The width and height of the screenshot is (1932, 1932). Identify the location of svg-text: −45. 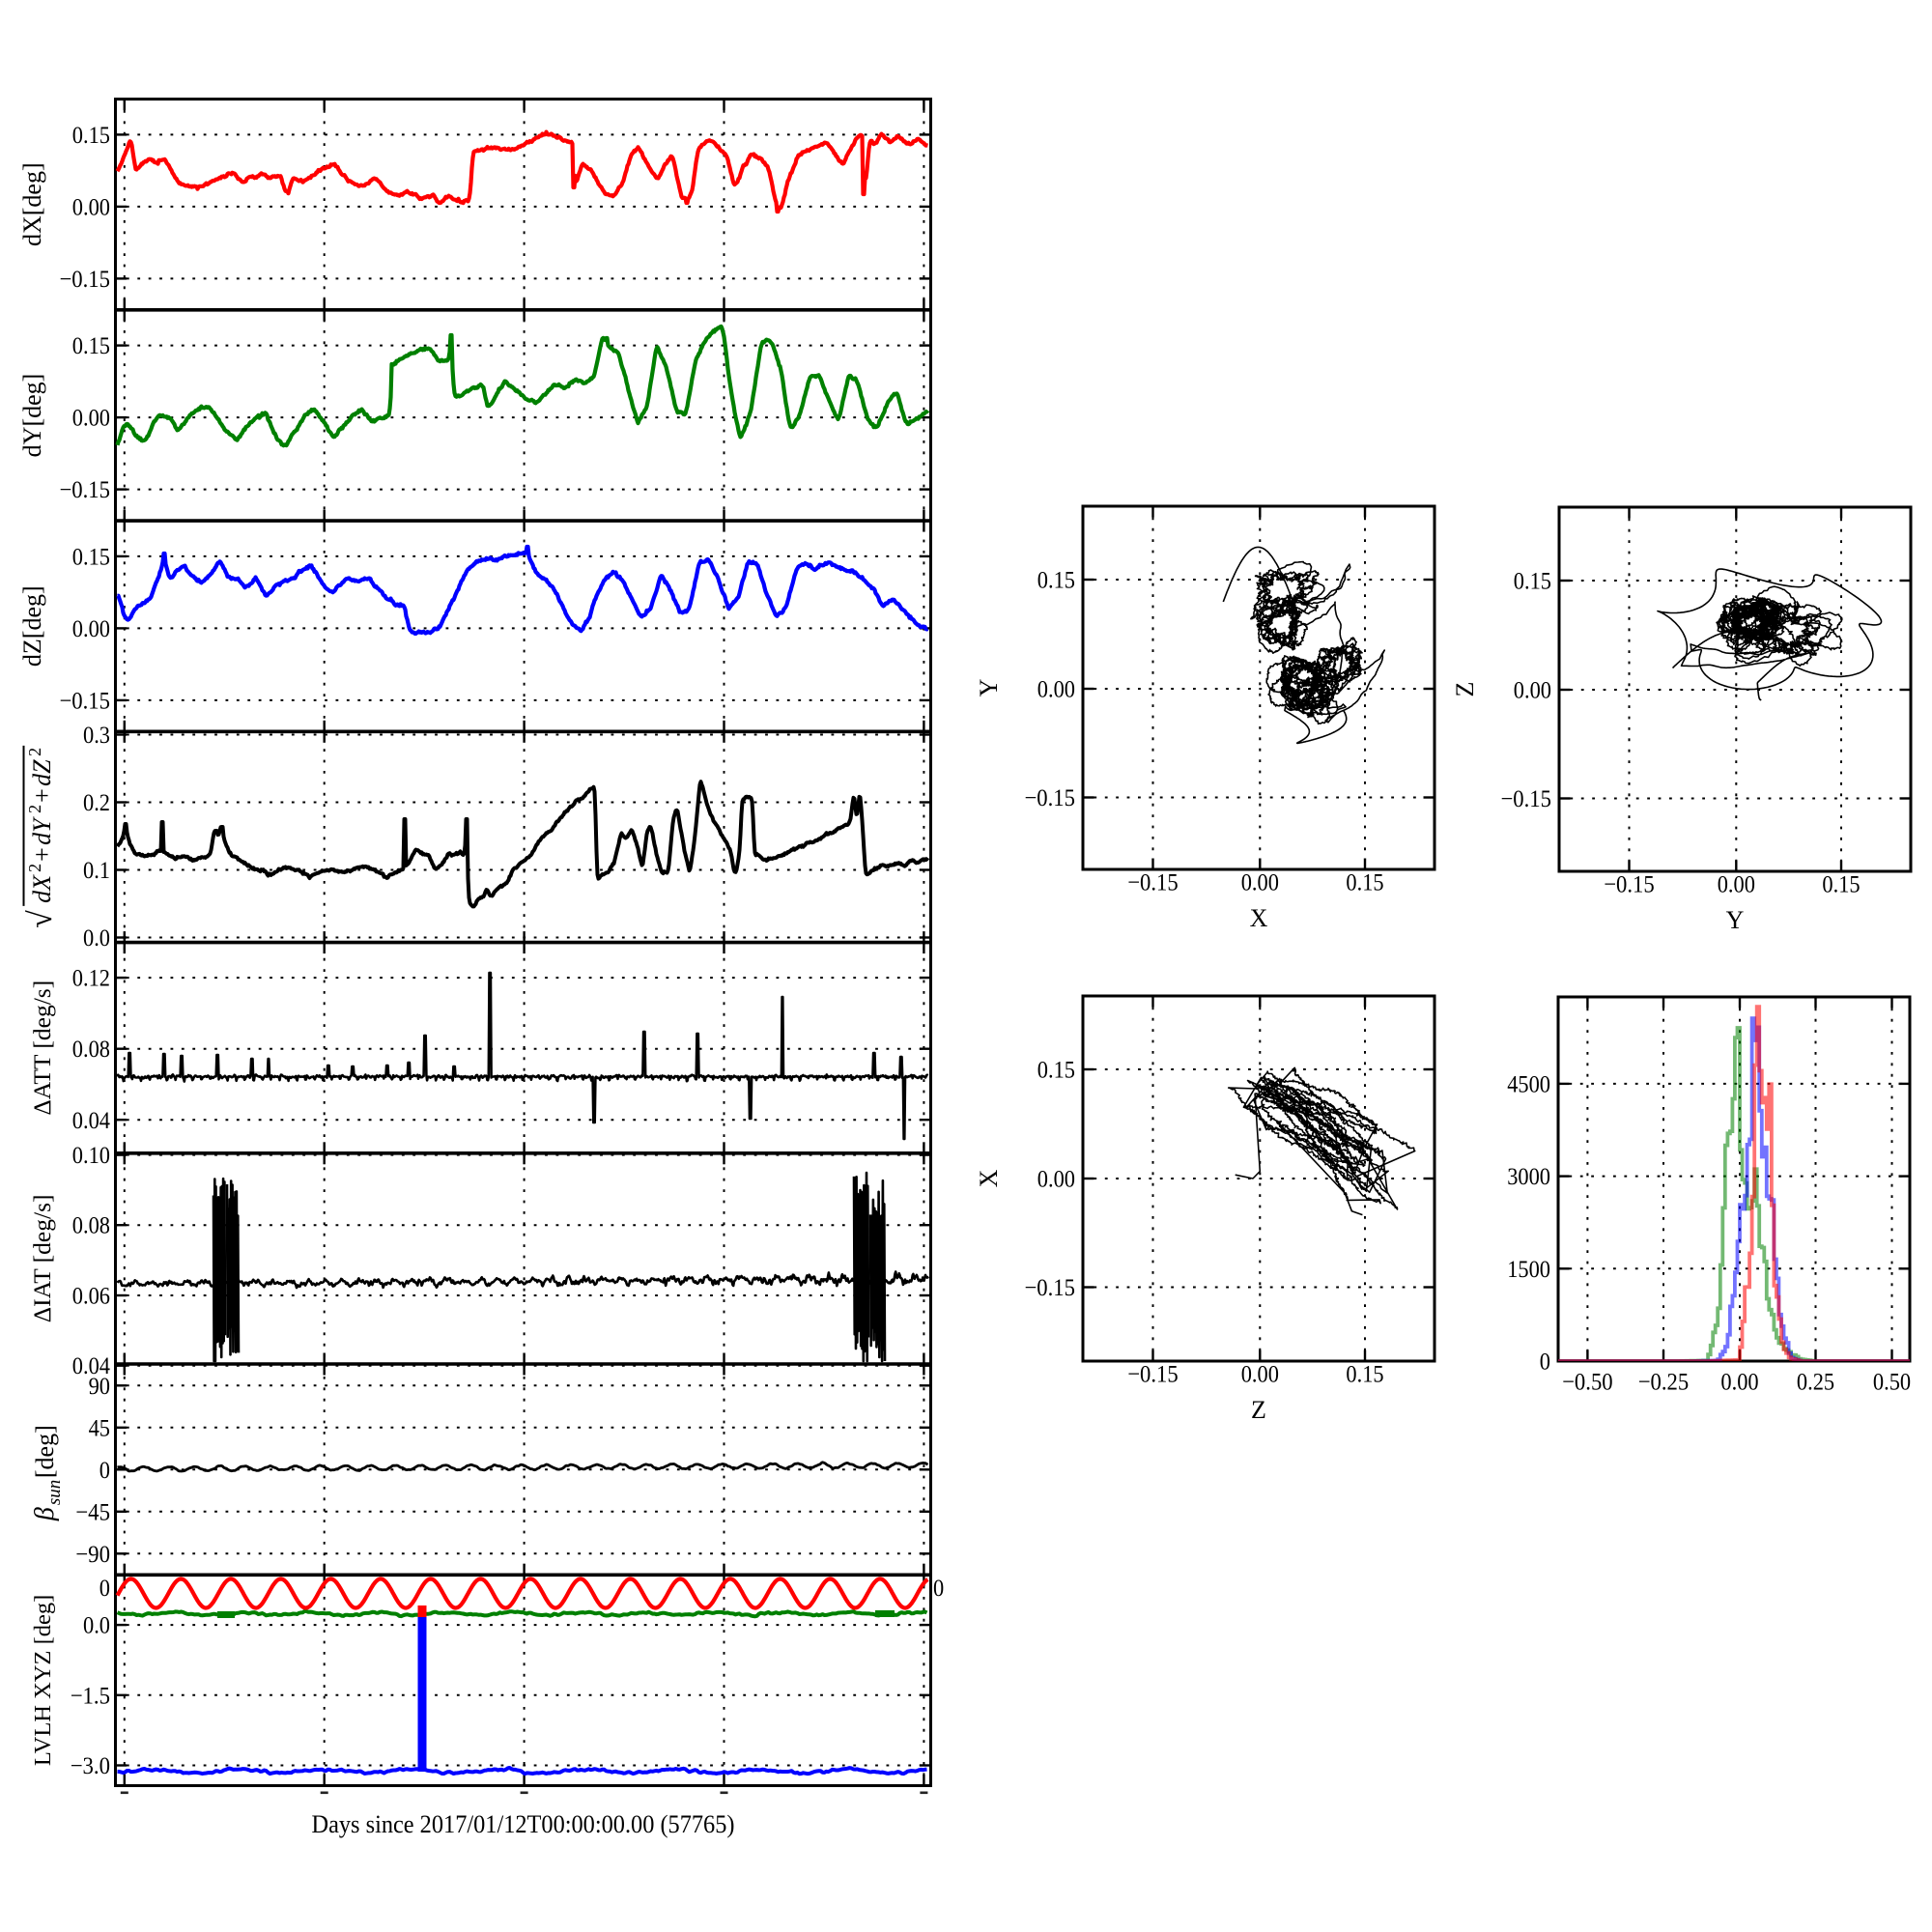
(92, 1512).